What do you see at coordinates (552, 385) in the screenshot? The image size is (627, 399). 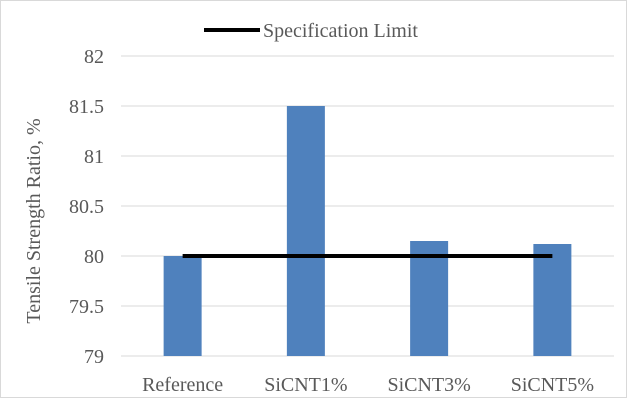 I see `x-tick-label: SiCNT5%` at bounding box center [552, 385].